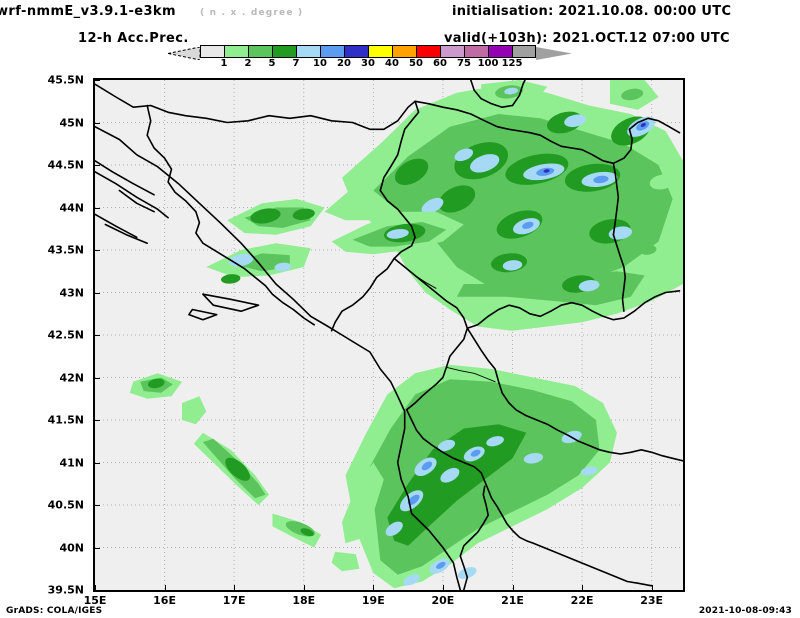 This screenshot has height=618, width=800. What do you see at coordinates (71, 462) in the screenshot?
I see `y-axis-label: 41N` at bounding box center [71, 462].